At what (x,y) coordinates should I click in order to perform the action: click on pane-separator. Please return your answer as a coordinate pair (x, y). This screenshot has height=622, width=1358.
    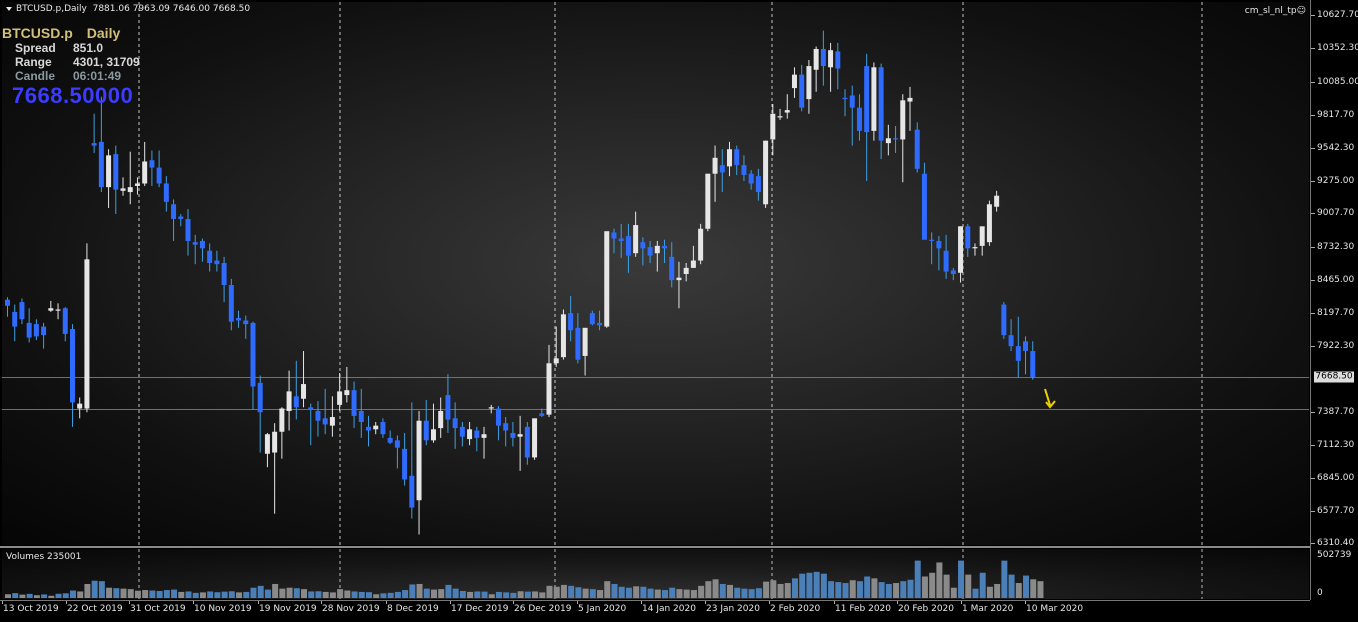
    Looking at the image, I should click on (679, 547).